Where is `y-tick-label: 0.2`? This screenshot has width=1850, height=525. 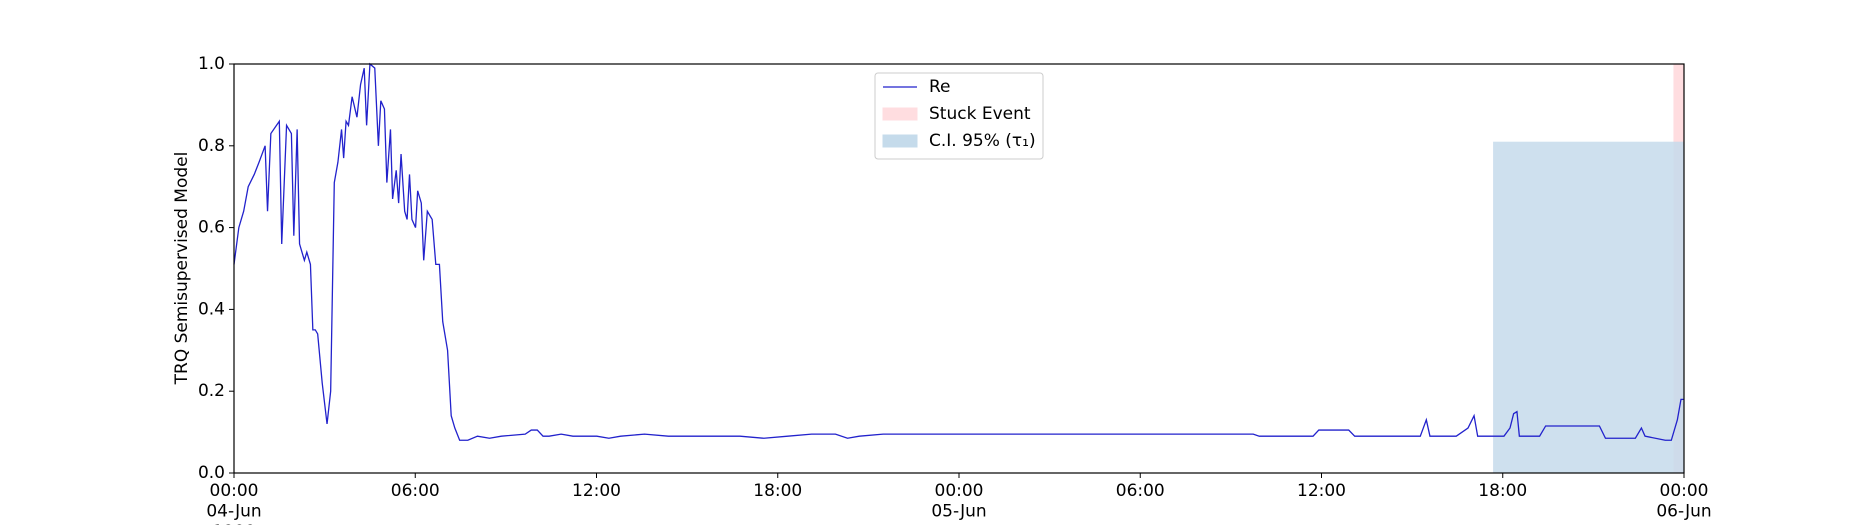
y-tick-label: 0.2 is located at coordinates (211, 391).